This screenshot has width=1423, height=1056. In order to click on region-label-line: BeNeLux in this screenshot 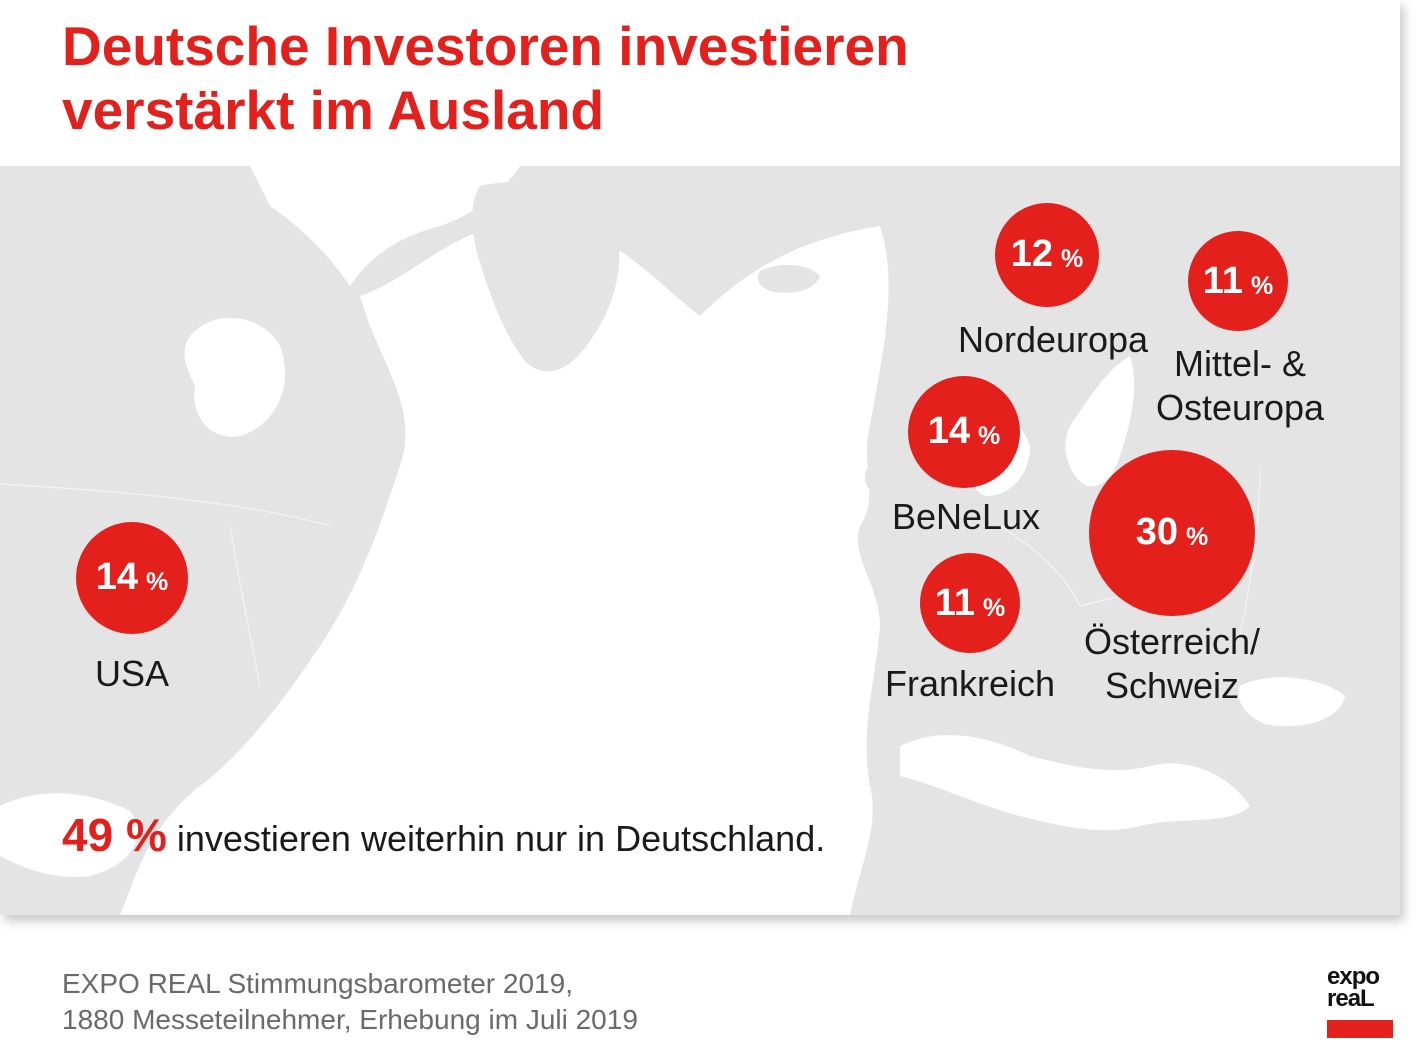, I will do `click(966, 516)`.